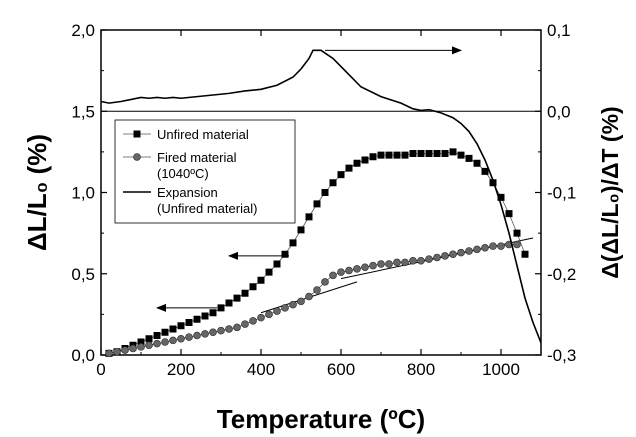 This screenshot has height=437, width=636. Describe the element at coordinates (501, 369) in the screenshot. I see `x-tick-label: 1000` at that location.